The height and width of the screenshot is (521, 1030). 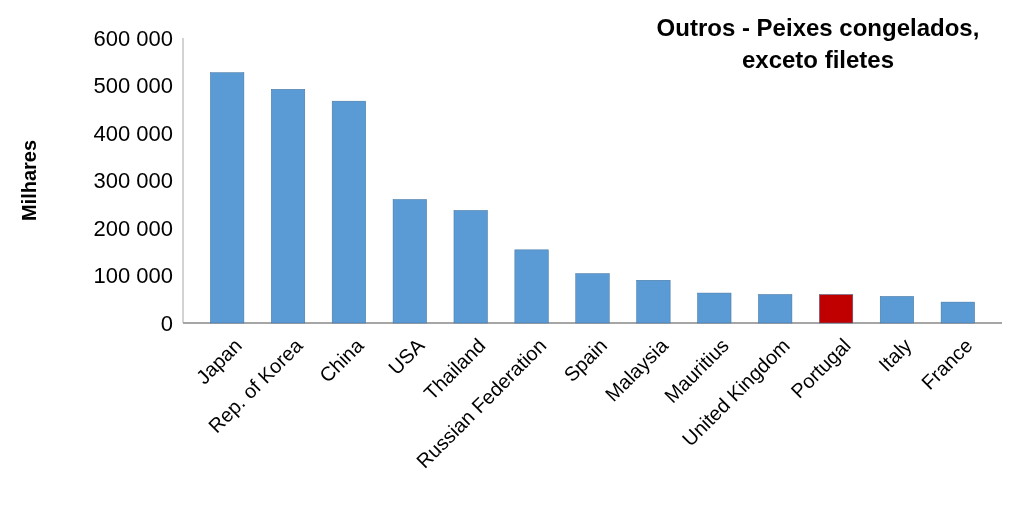 What do you see at coordinates (133, 276) in the screenshot?
I see `y-tick-label: 100 000` at bounding box center [133, 276].